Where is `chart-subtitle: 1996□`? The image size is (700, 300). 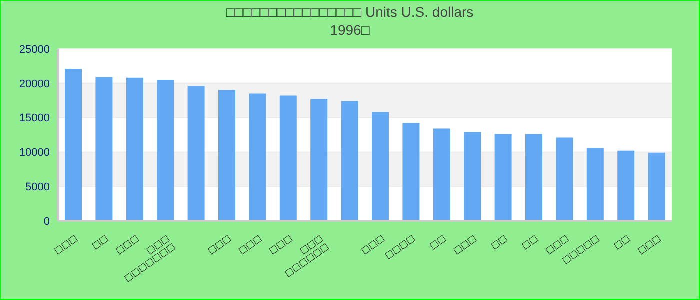 chart-subtitle: 1996□ is located at coordinates (350, 30).